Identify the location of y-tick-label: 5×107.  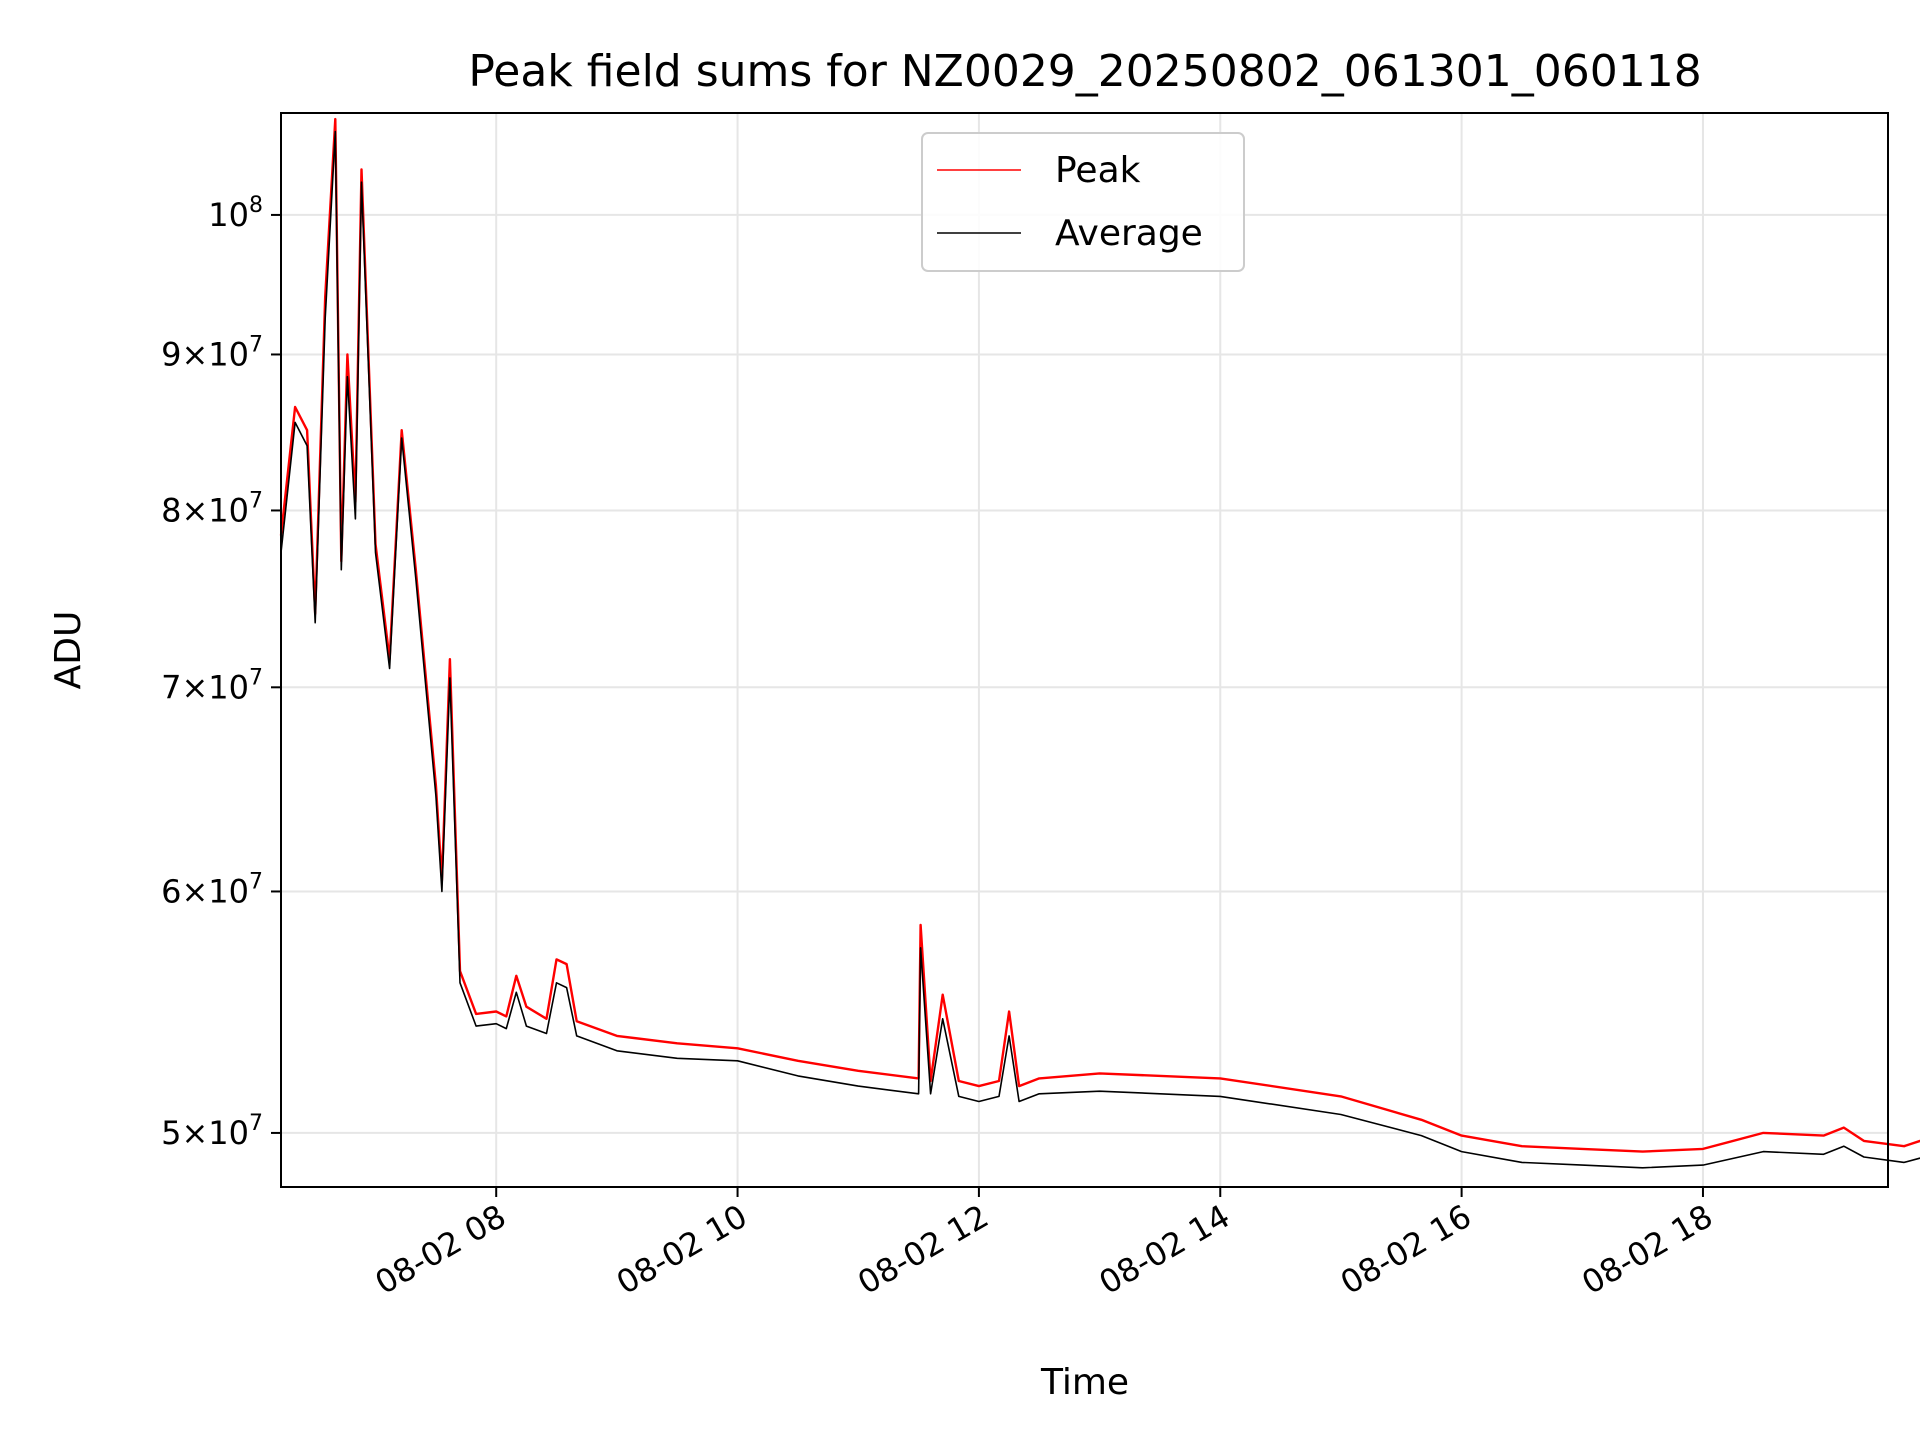
(212, 1131).